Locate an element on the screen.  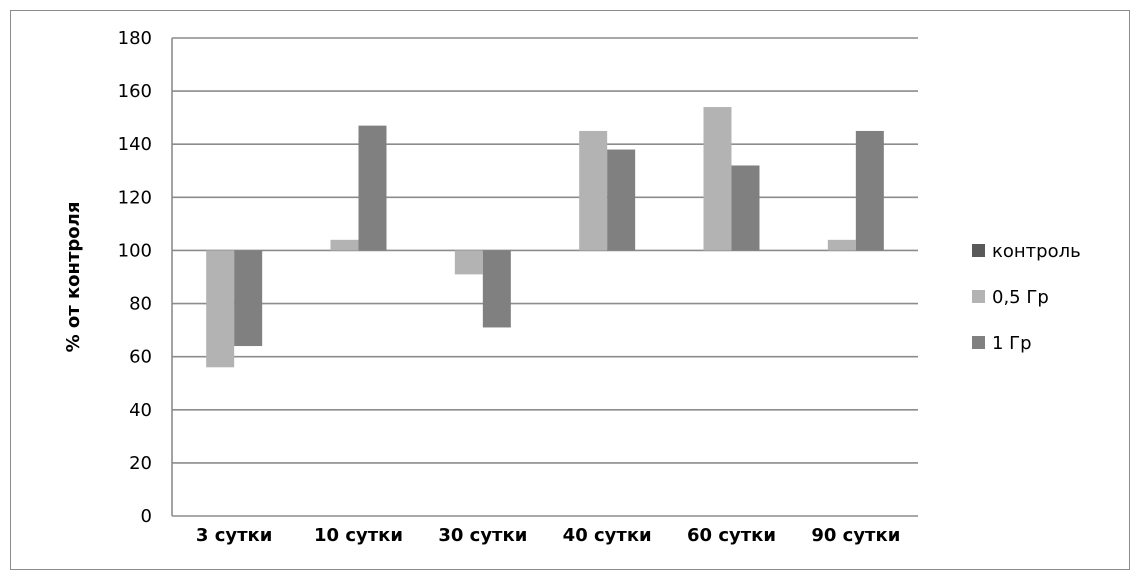
legend-label: 0,5 Гр is located at coordinates (1020, 297).